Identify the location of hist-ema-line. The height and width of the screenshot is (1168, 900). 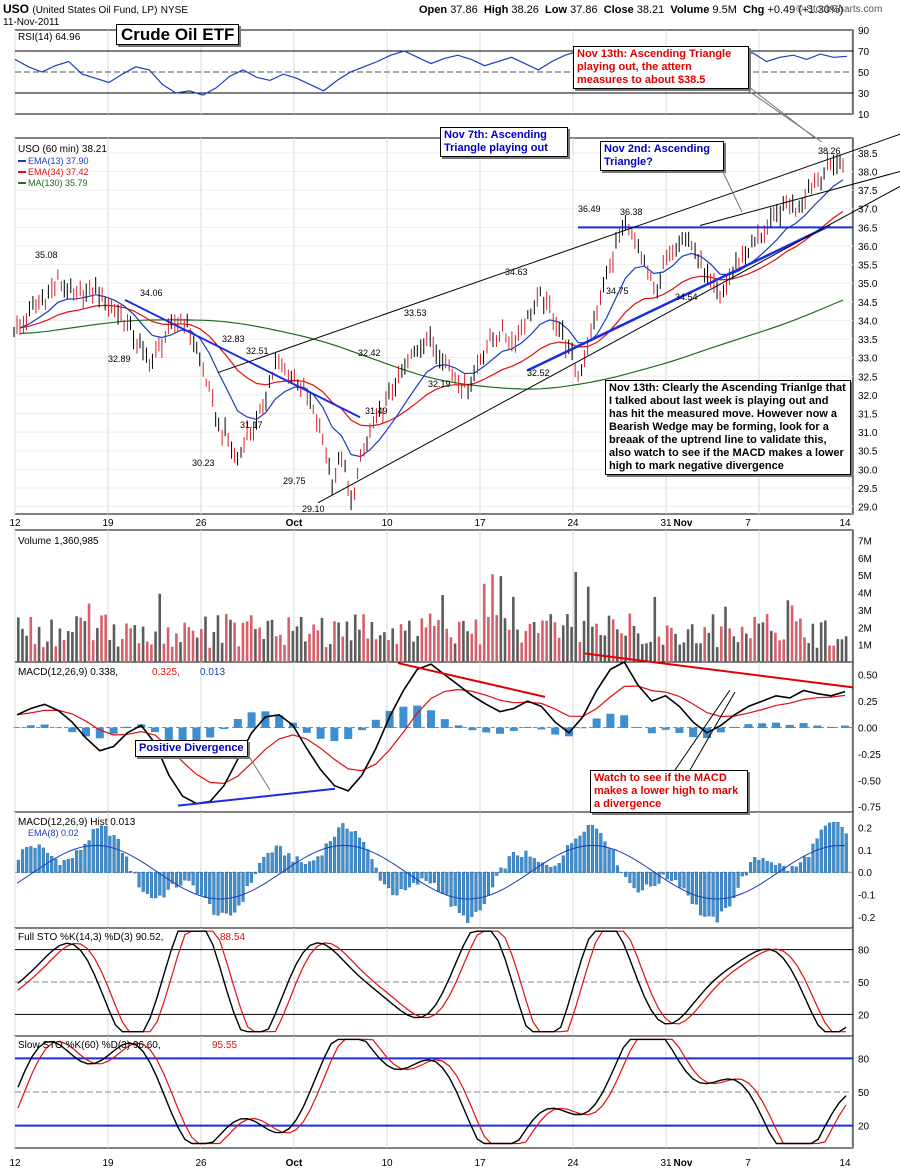
(430, 872).